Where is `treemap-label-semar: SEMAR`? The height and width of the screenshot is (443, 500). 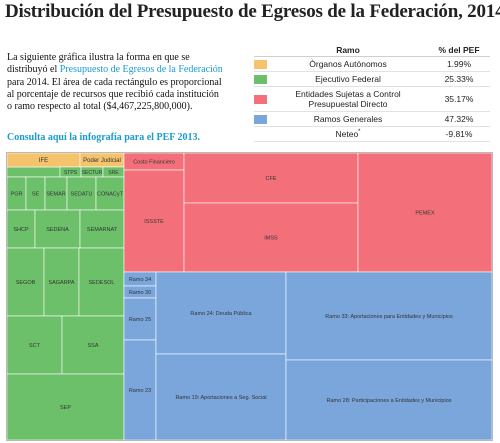 treemap-label-semar: SEMAR is located at coordinates (56, 194).